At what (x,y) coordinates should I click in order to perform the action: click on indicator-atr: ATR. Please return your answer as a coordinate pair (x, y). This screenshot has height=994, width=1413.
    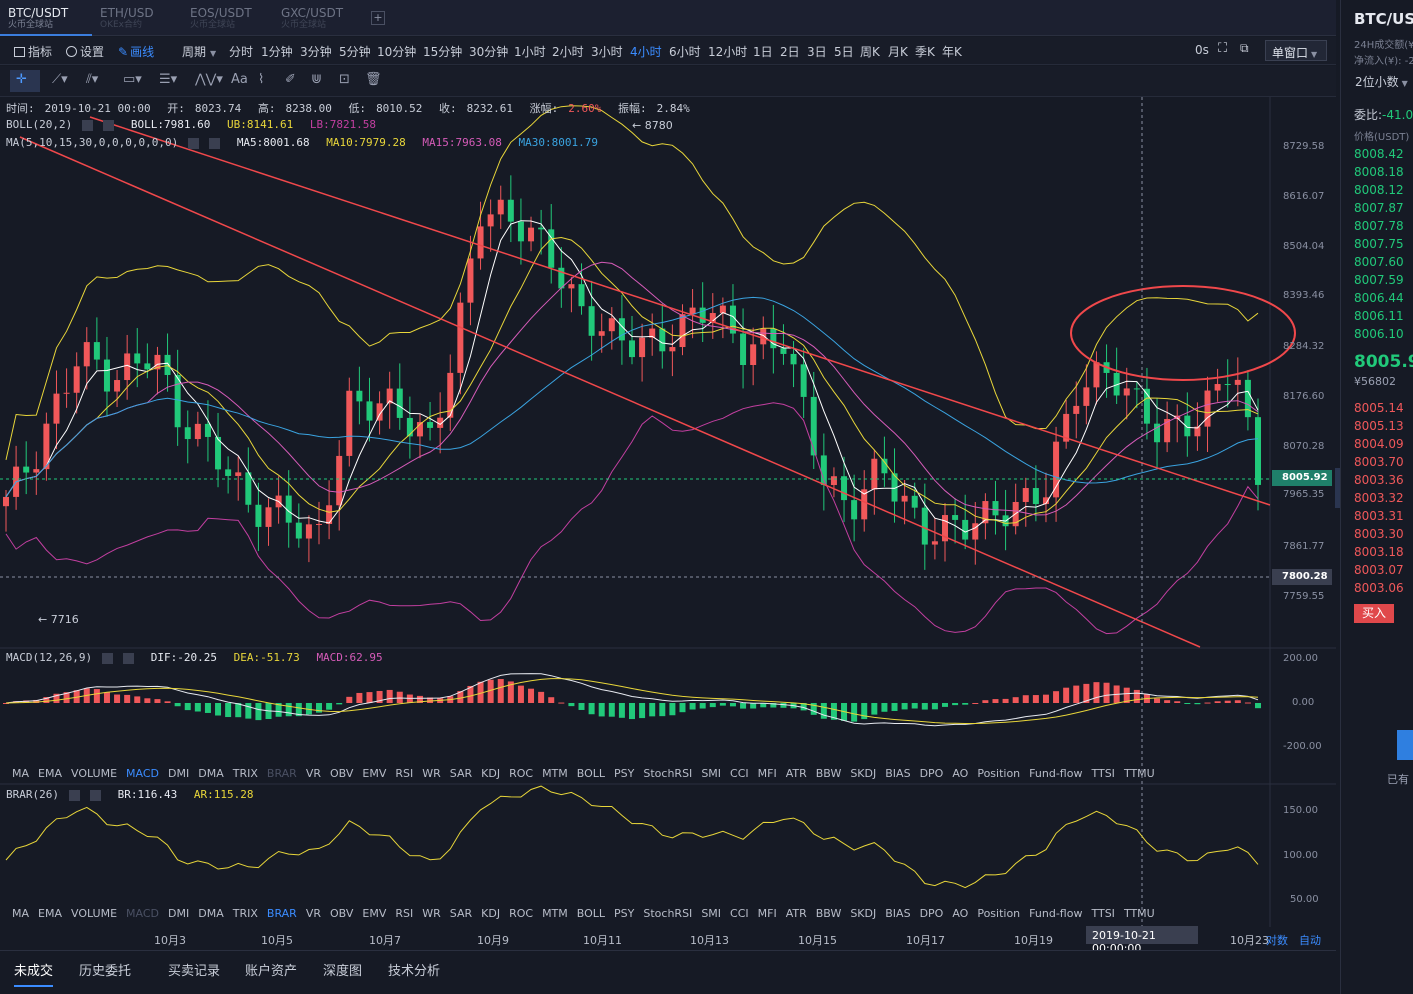
    Looking at the image, I should click on (796, 913).